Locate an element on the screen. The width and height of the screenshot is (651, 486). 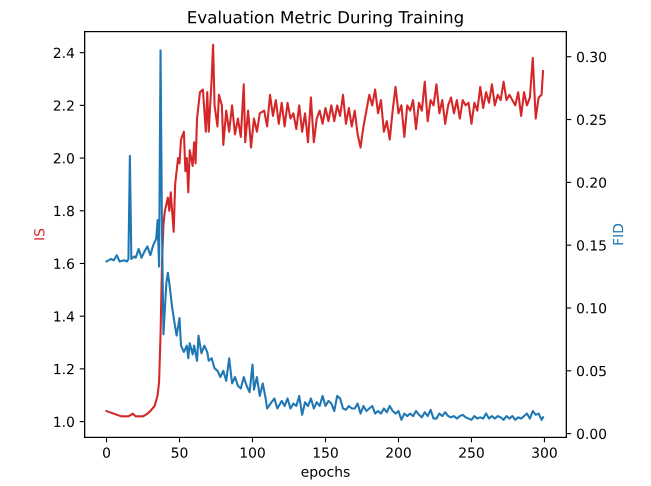
y-tick-label: 1.8 is located at coordinates (64, 211).